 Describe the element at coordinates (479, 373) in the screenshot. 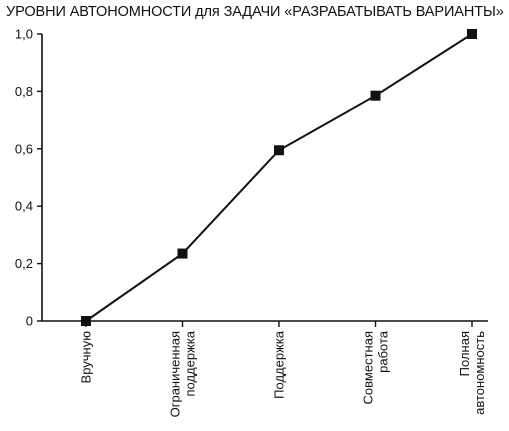

I see `x-tick-label: автономность` at that location.